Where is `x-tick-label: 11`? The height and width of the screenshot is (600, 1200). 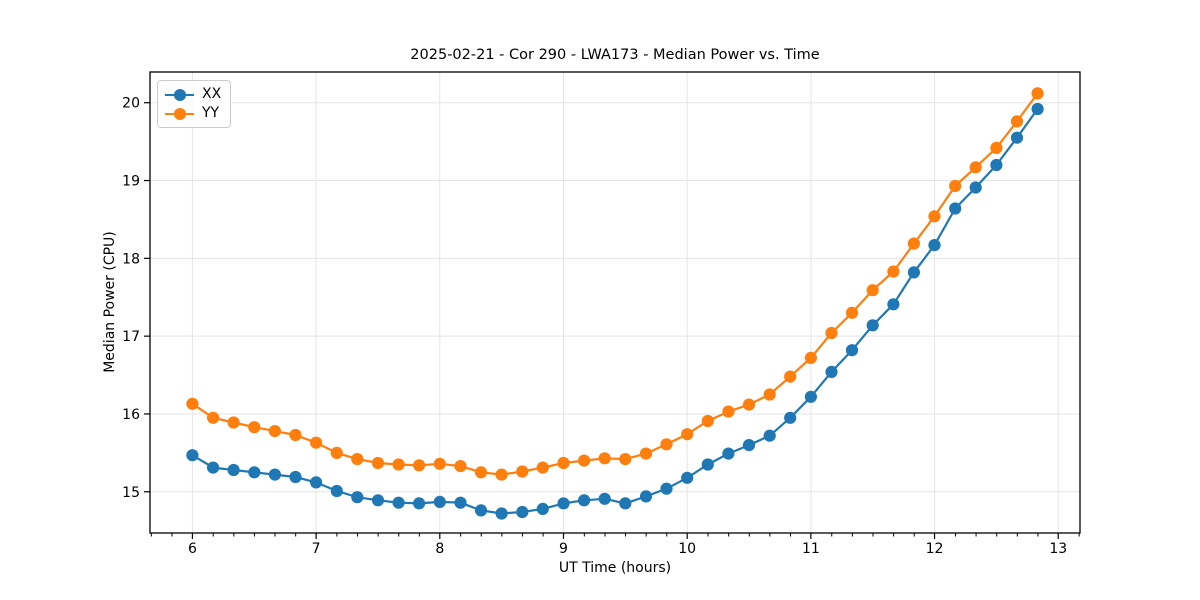
x-tick-label: 11 is located at coordinates (811, 549).